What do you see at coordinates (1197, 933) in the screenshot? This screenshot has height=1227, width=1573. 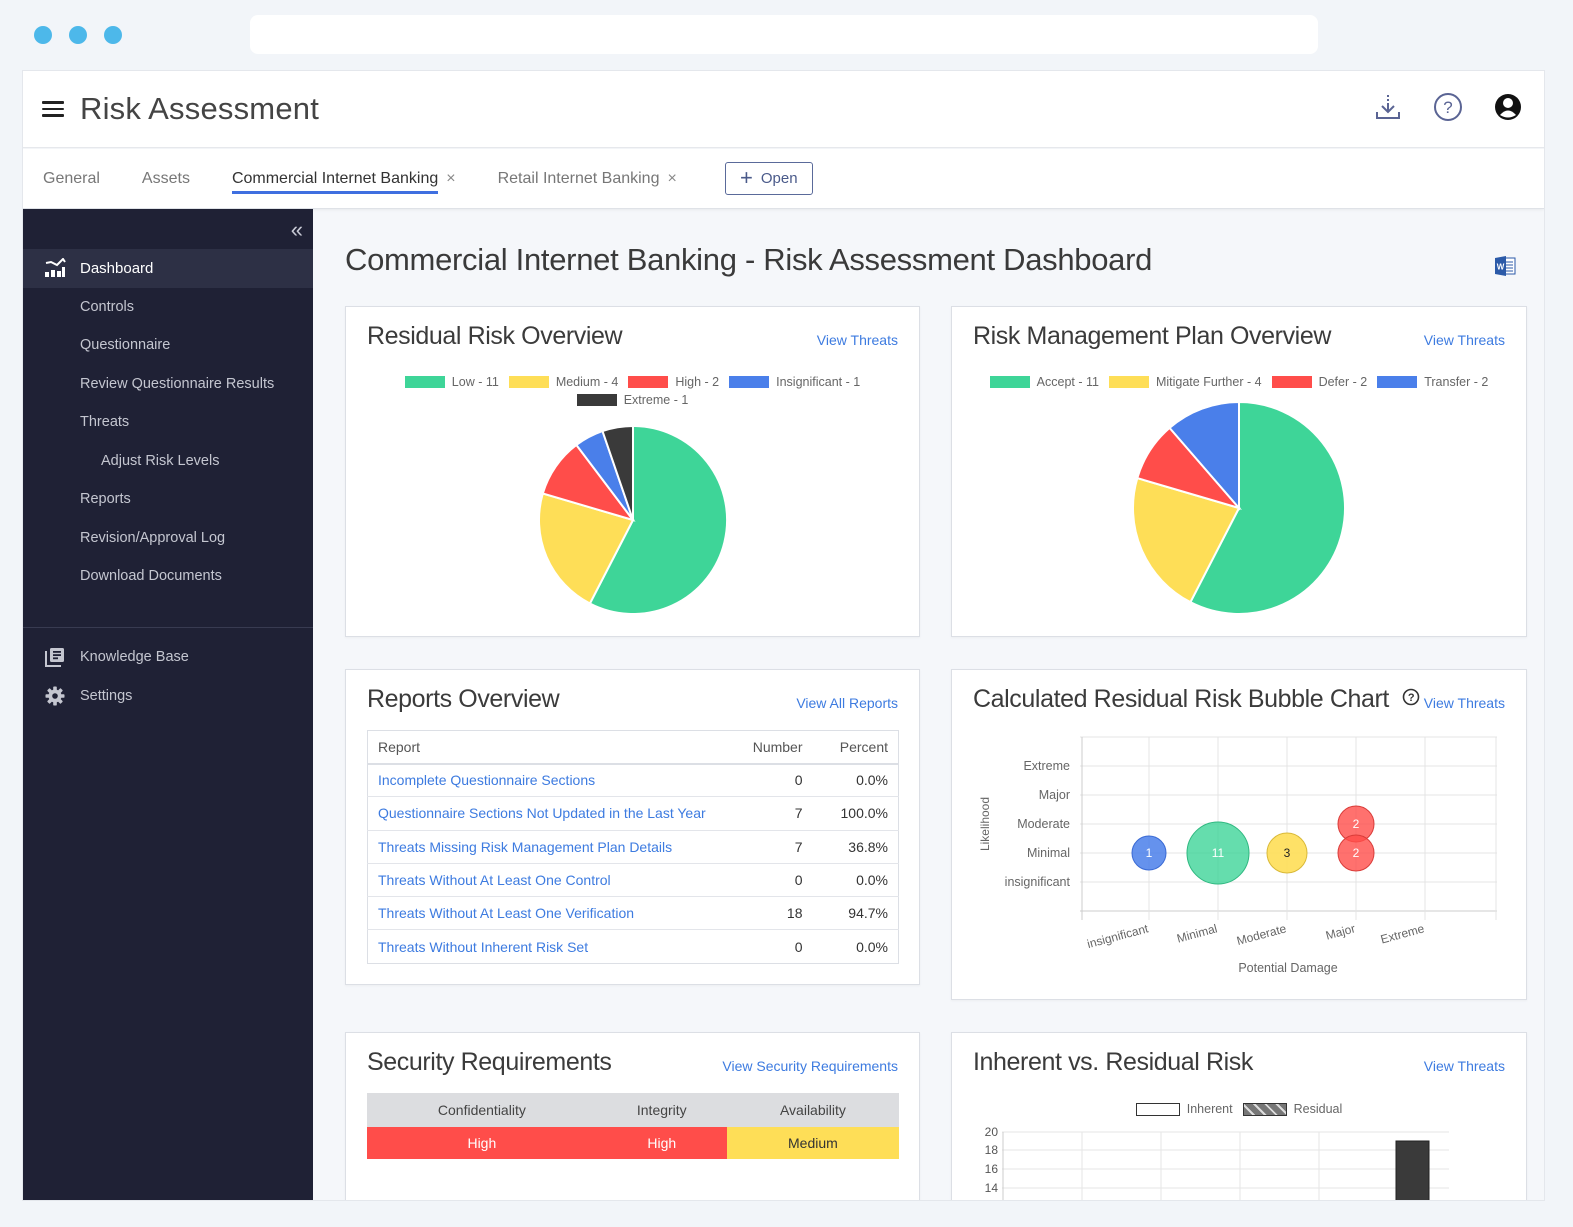 I see `x-tick: Minimal` at bounding box center [1197, 933].